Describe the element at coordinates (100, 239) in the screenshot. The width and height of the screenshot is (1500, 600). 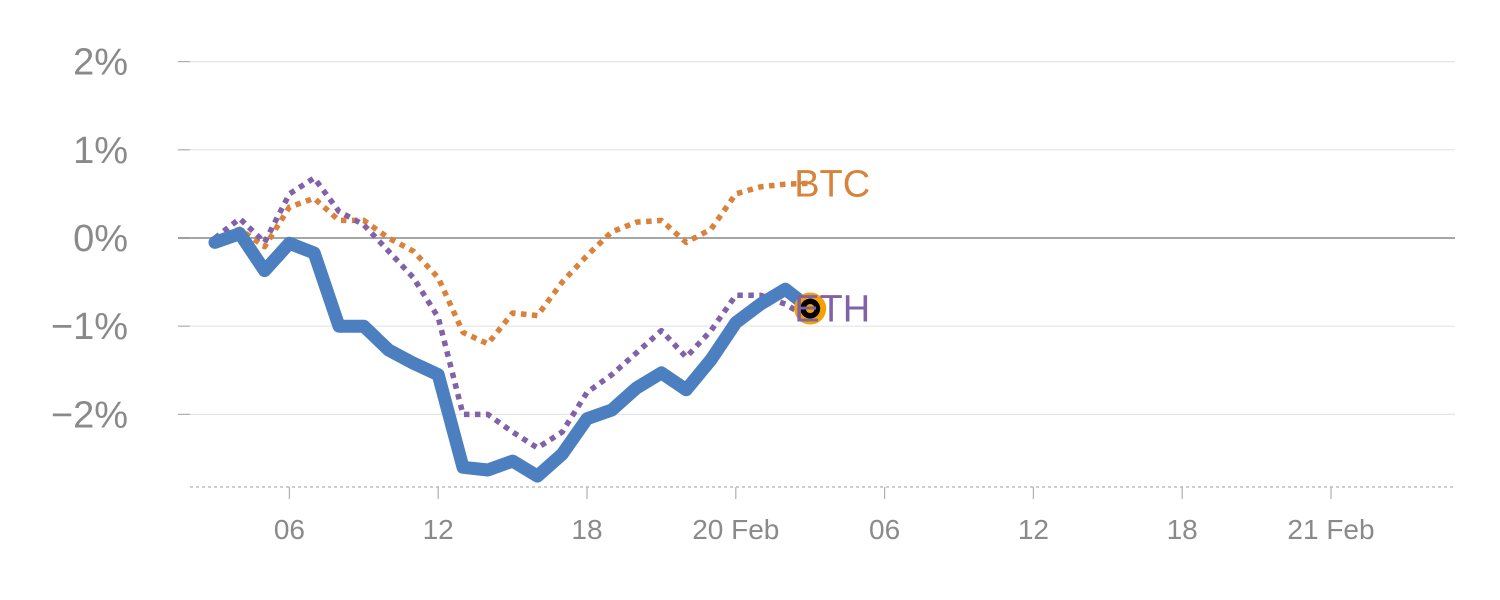
I see `y-tick-label: 0%` at that location.